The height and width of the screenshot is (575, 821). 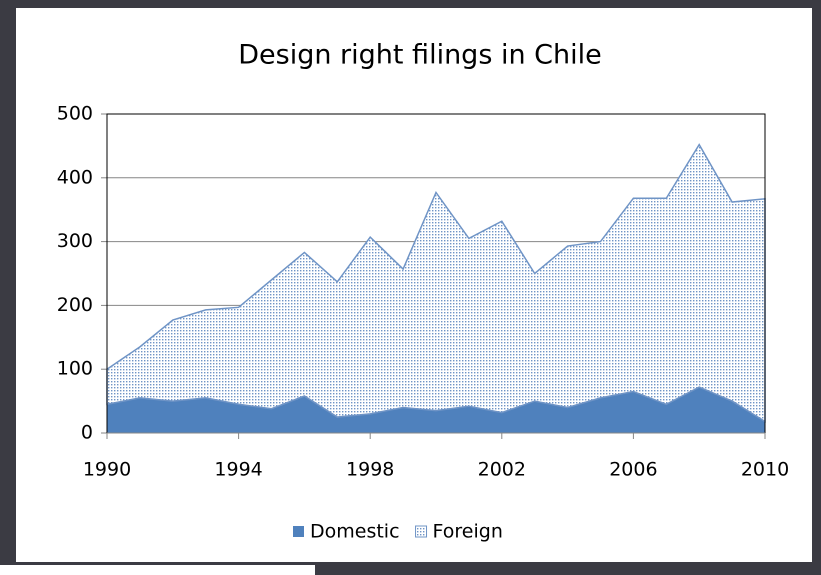 What do you see at coordinates (765, 470) in the screenshot?
I see `x-tick-label: 2010` at bounding box center [765, 470].